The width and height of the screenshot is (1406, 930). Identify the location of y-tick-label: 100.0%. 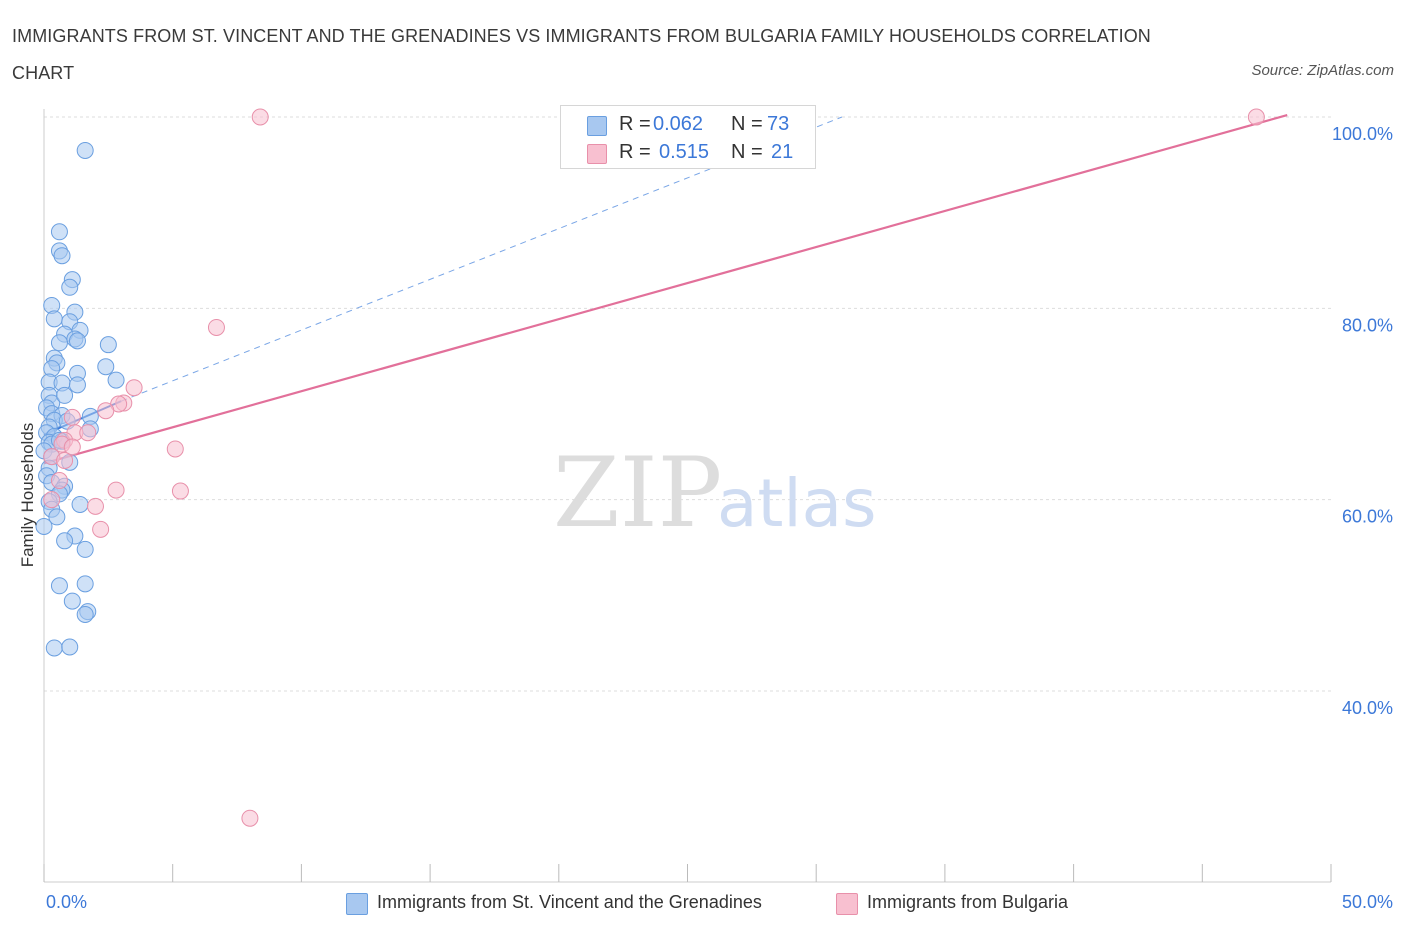
(1362, 134).